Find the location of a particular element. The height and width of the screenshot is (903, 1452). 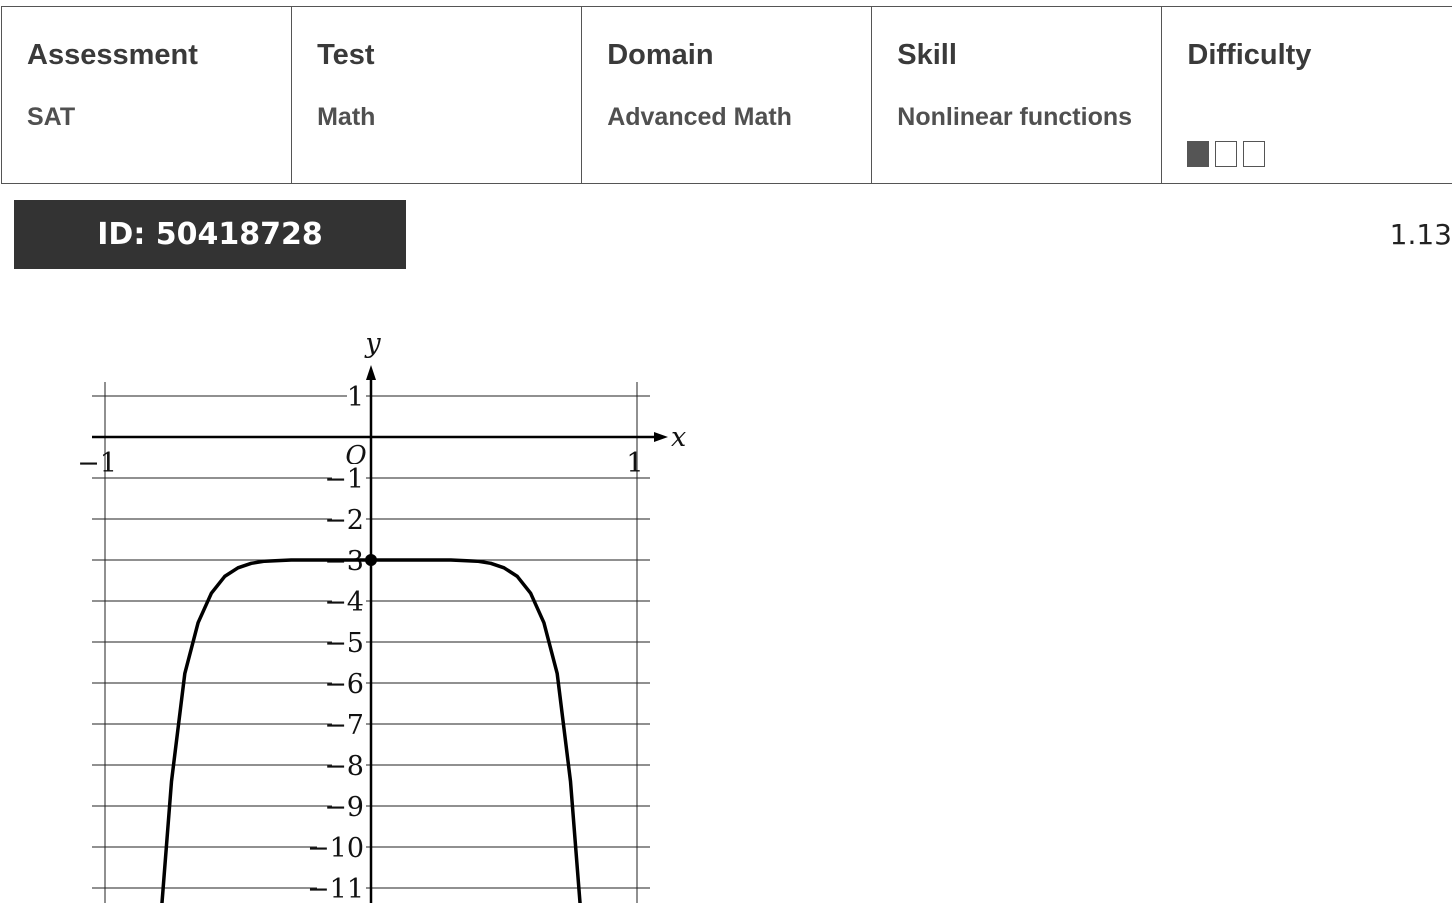

x-tick-label-1: 1 is located at coordinates (634, 463).